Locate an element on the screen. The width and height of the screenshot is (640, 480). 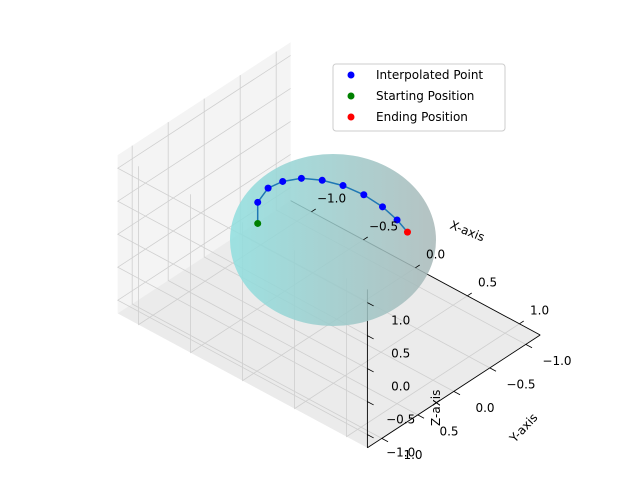
legend-box is located at coordinates (419, 97).